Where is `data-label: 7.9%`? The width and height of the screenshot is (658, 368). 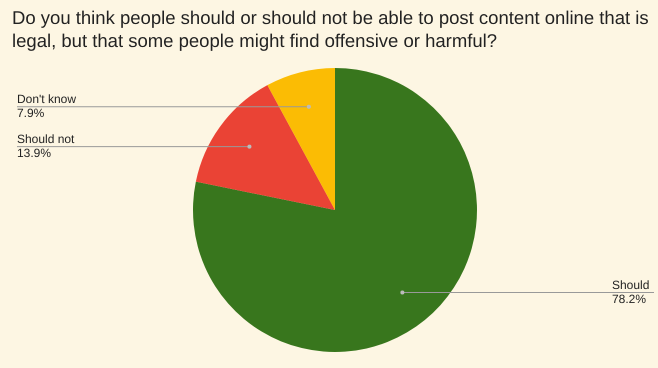
data-label: 7.9% is located at coordinates (31, 113).